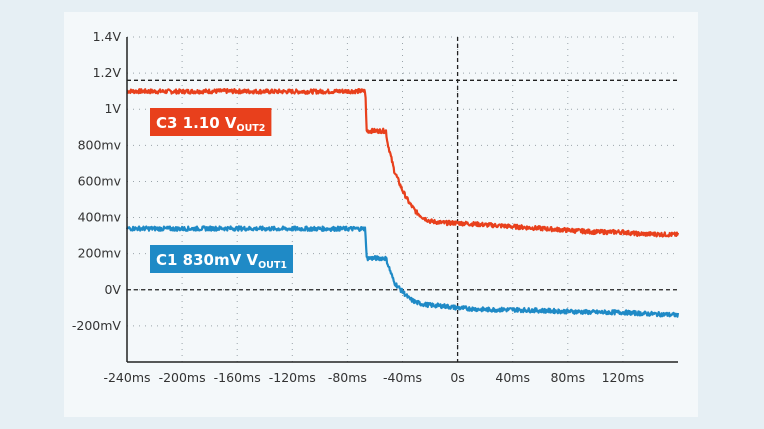 The height and width of the screenshot is (429, 764). What do you see at coordinates (207, 260) in the screenshot?
I see `series-label-main: C1 830mV V` at bounding box center [207, 260].